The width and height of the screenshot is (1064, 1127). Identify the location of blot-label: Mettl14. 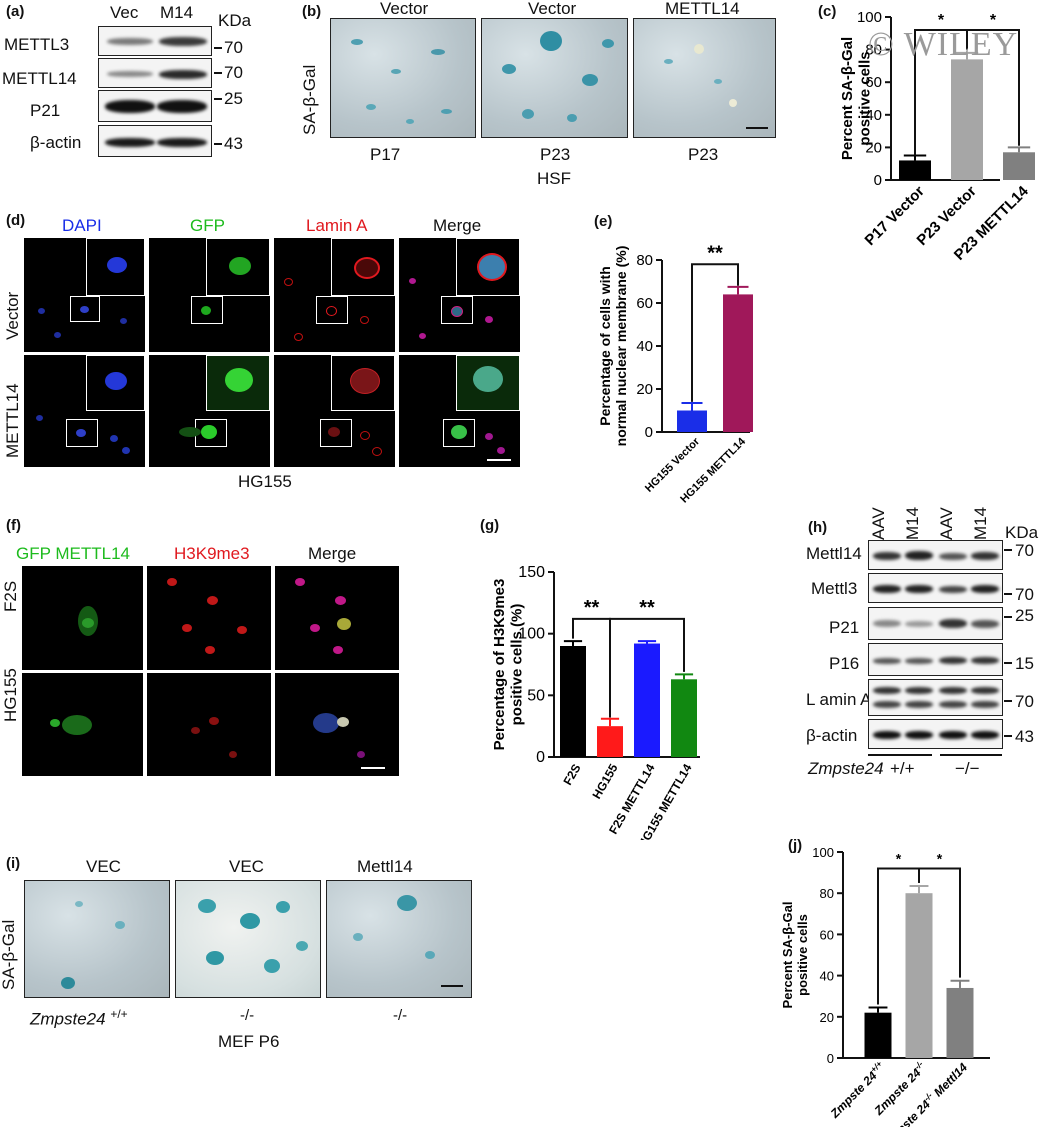
(834, 553).